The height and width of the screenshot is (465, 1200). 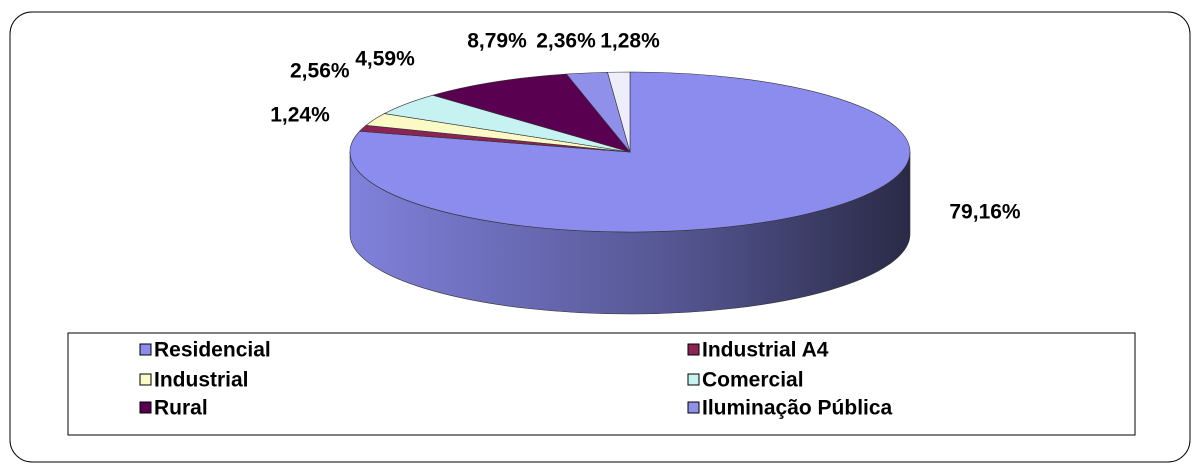 What do you see at coordinates (497, 41) in the screenshot?
I see `value-label: 8,79%` at bounding box center [497, 41].